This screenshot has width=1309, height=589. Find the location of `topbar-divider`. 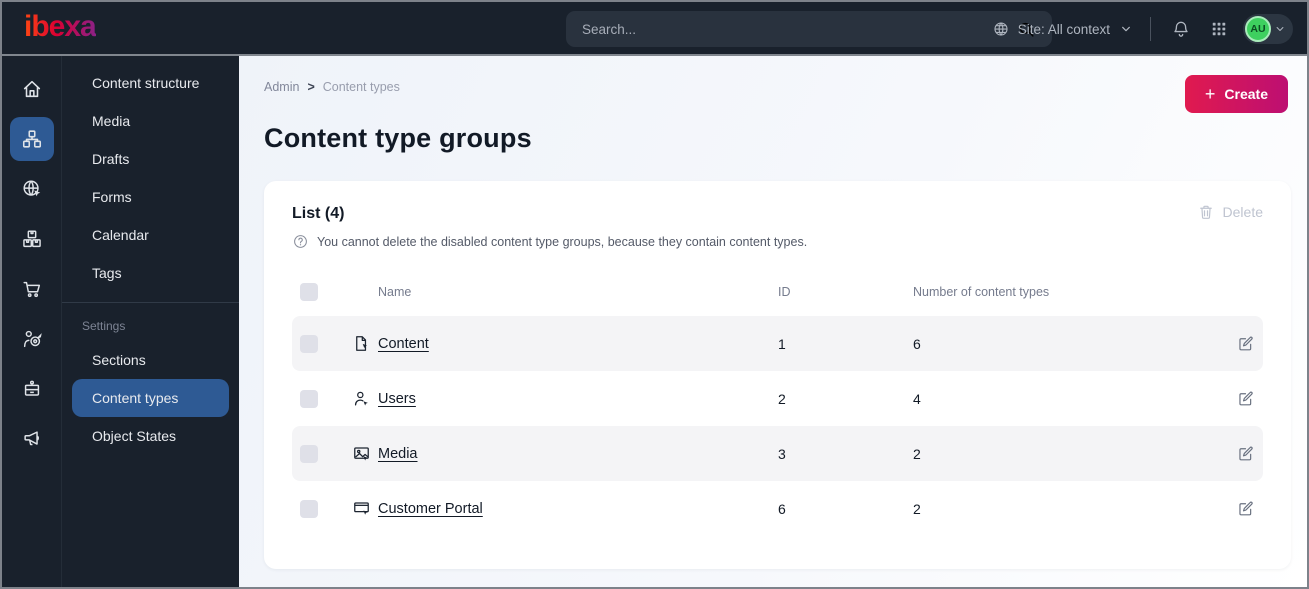

topbar-divider is located at coordinates (1150, 29).